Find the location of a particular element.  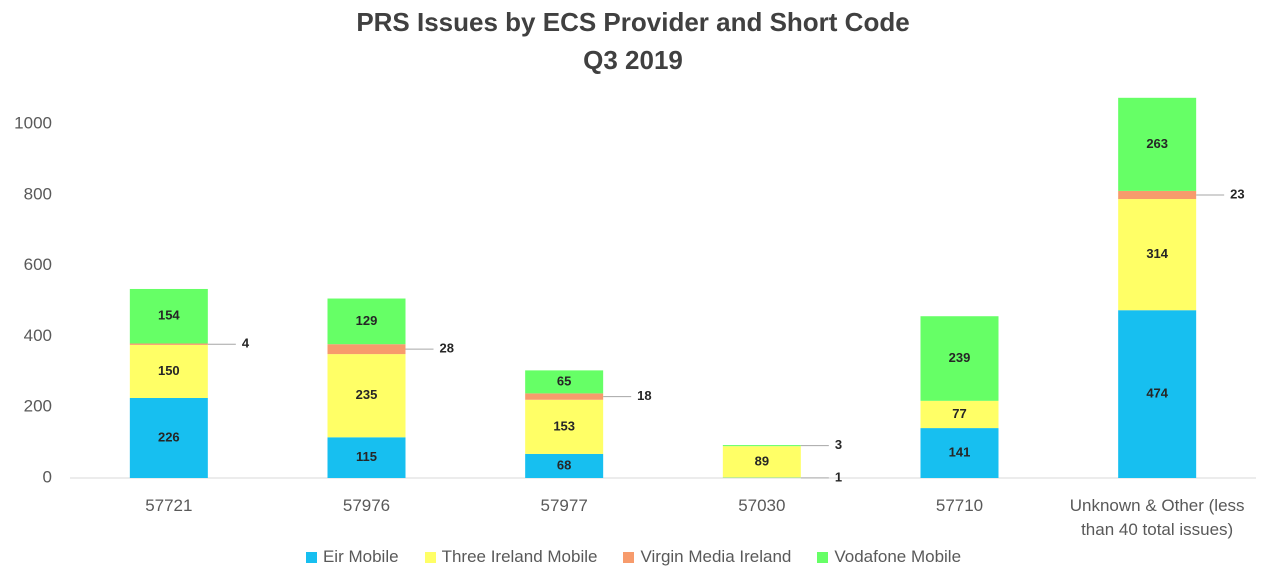

y-tick-label: 200 is located at coordinates (38, 406).